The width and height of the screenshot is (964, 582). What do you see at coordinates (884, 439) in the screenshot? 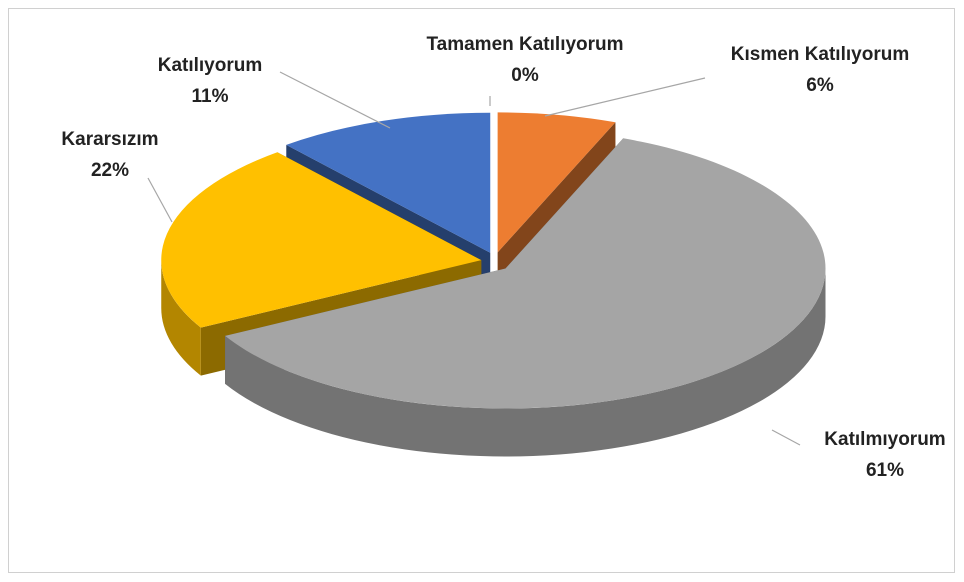
I see `category-label: Katılmıyorum` at bounding box center [884, 439].